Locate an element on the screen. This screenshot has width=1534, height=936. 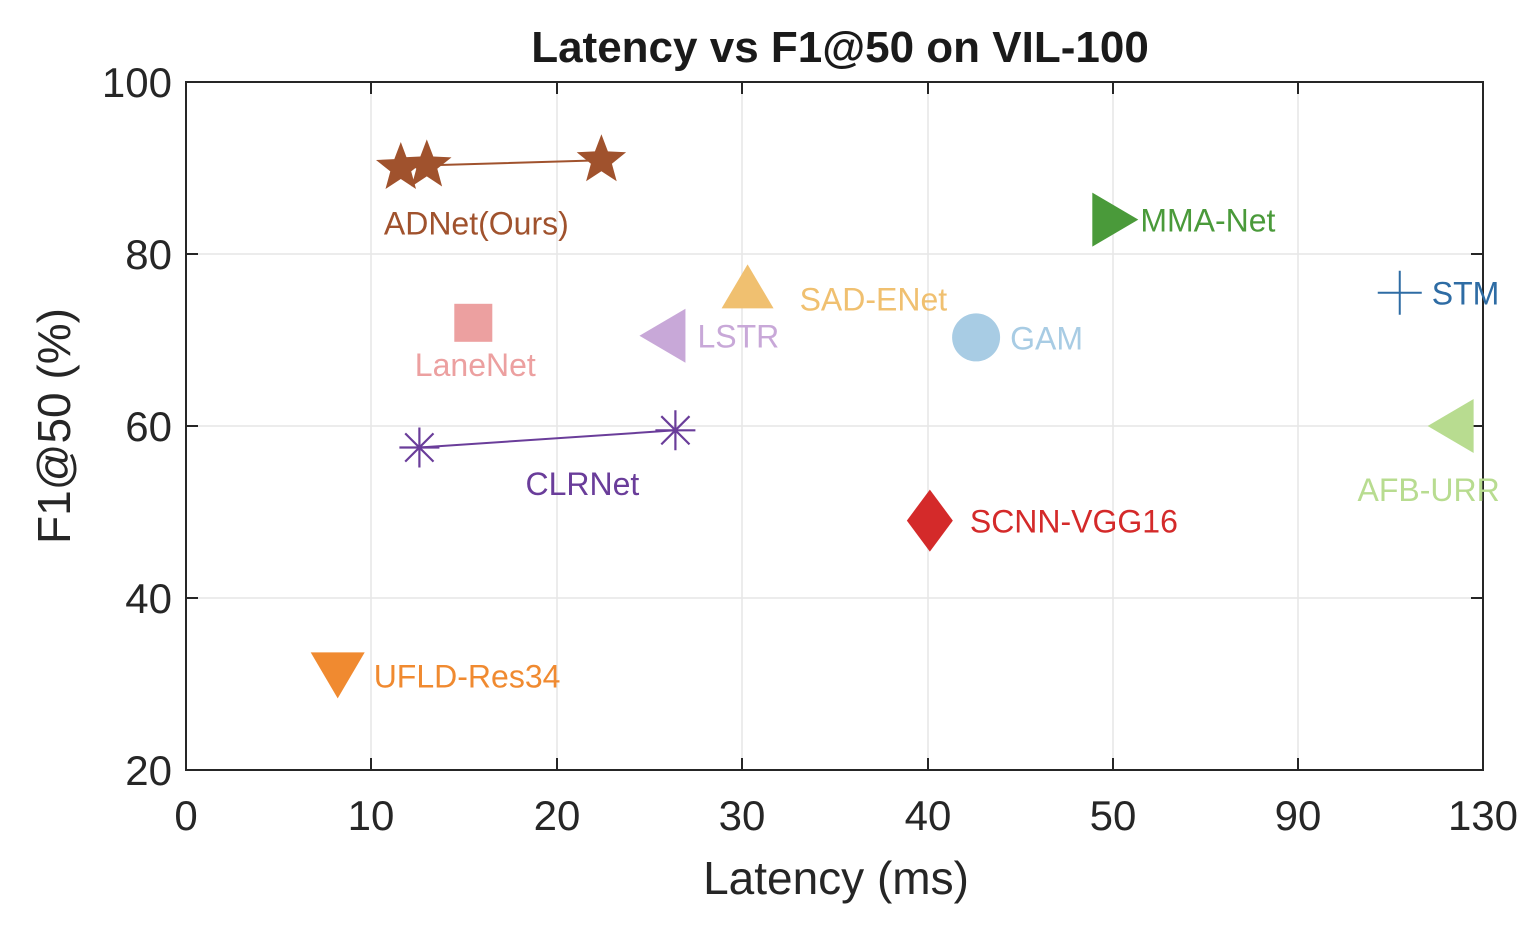
clrnet-line is located at coordinates (547, 439).